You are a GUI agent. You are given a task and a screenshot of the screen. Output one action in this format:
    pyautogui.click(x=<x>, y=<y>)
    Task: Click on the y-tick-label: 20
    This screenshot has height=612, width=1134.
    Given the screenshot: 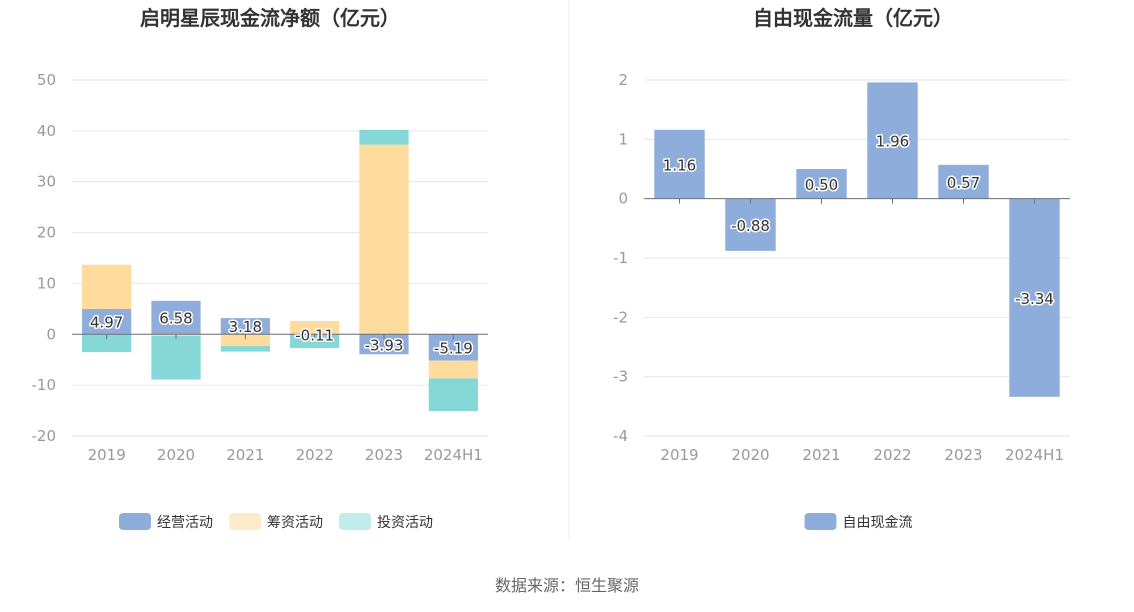 What is the action you would take?
    pyautogui.click(x=46, y=233)
    